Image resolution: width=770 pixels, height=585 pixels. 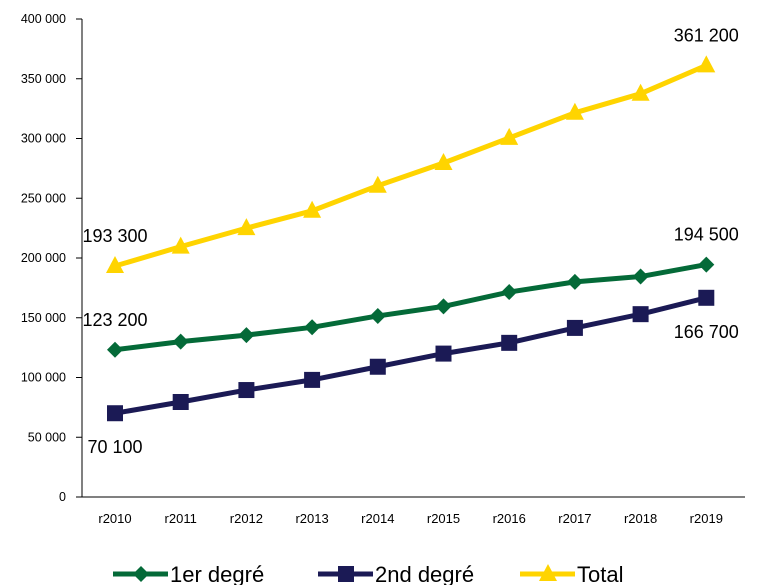 What do you see at coordinates (43, 139) in the screenshot?
I see `y-tick-label: 300 000` at bounding box center [43, 139].